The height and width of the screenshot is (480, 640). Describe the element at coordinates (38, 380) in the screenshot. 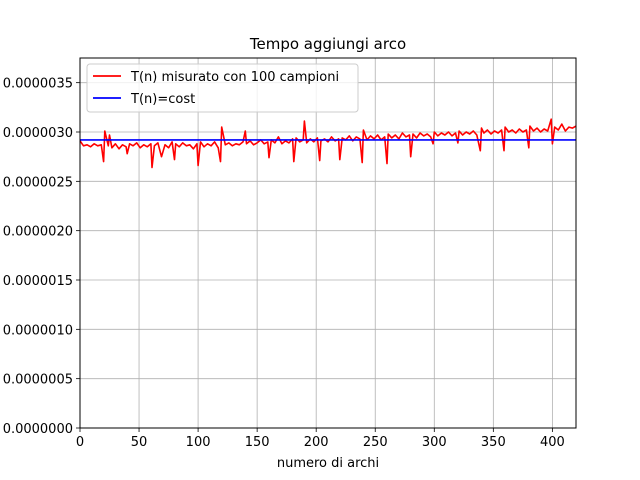

I see `y-tick-label: 0.0000005` at that location.